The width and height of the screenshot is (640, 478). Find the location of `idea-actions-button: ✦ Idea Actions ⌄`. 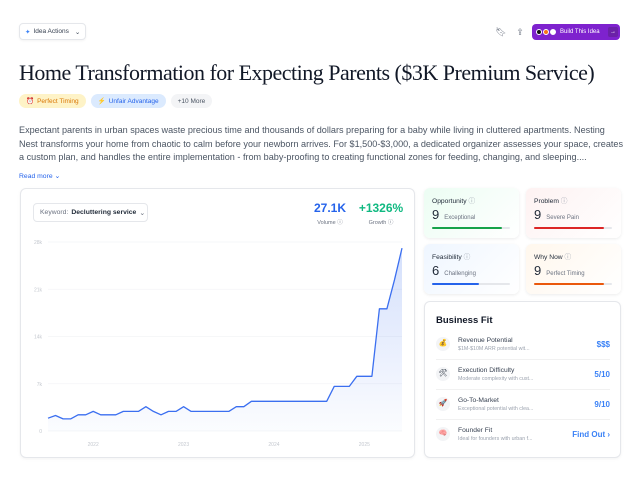

idea-actions-button: ✦ Idea Actions ⌄ is located at coordinates (52, 31).